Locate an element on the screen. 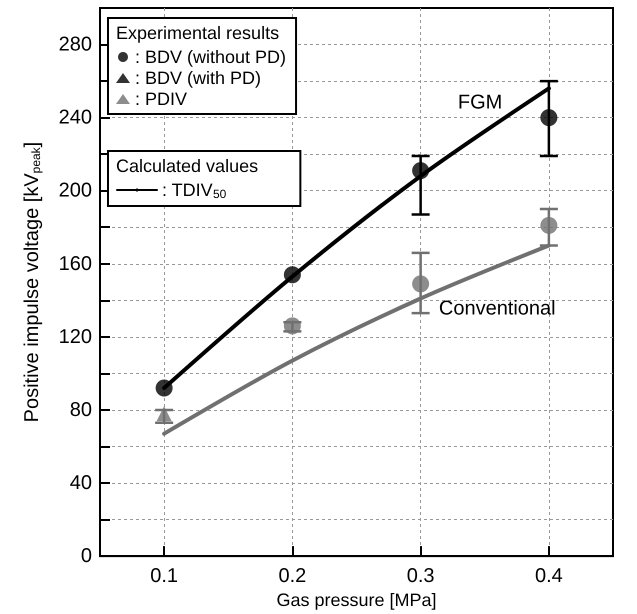 The image size is (637, 614). y-tick-label: 200 is located at coordinates (75, 191).